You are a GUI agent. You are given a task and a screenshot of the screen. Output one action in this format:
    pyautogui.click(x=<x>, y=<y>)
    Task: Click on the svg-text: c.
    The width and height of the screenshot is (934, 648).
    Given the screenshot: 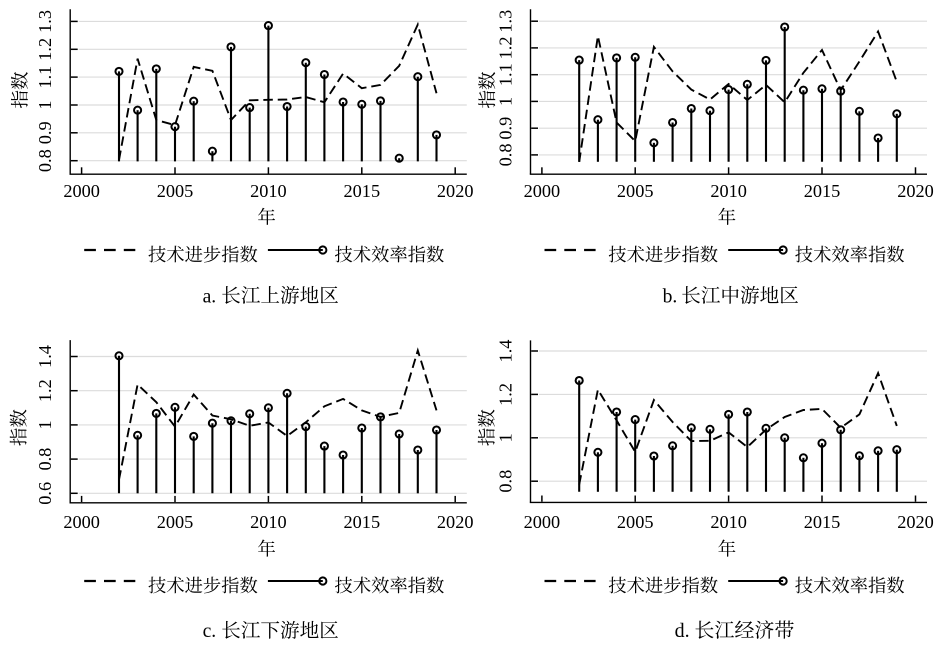 What is the action you would take?
    pyautogui.click(x=210, y=631)
    